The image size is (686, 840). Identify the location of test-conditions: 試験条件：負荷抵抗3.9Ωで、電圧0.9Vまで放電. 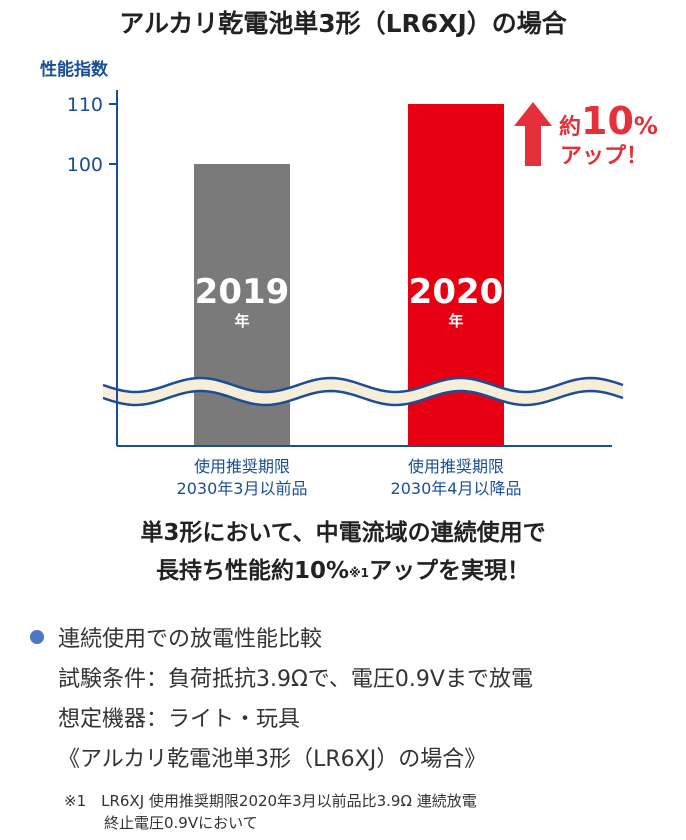
(295, 679).